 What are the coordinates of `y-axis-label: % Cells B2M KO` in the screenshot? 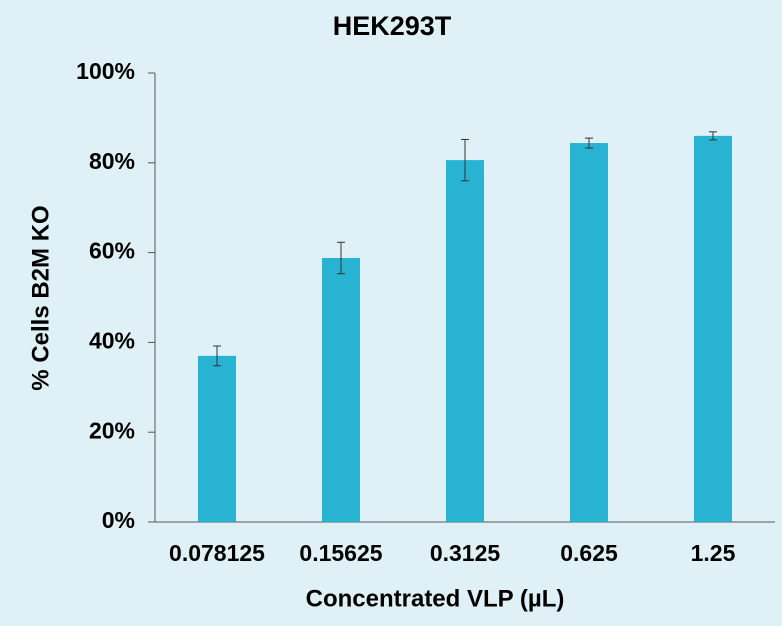 It's located at (40, 297).